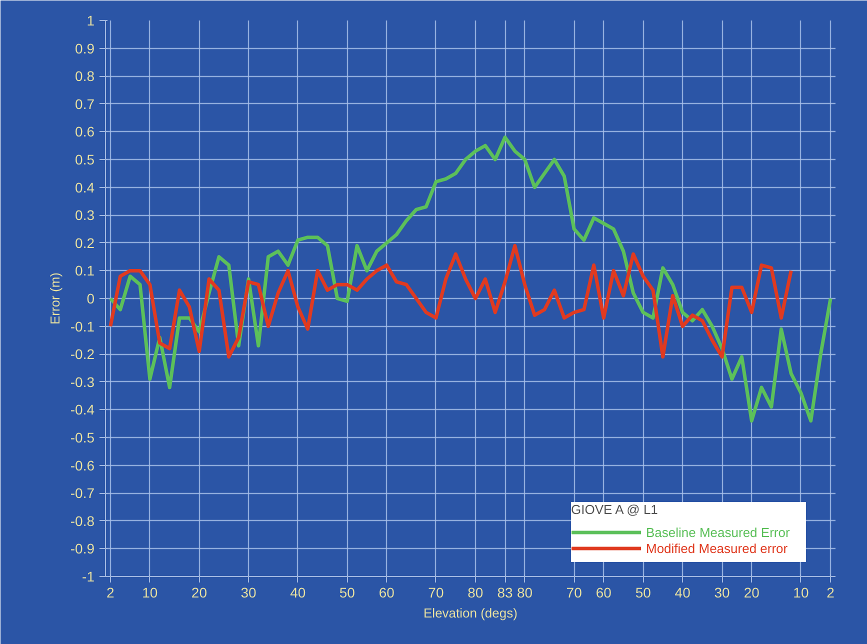 The height and width of the screenshot is (644, 867). I want to click on y-axis-title: Error (m), so click(54, 298).